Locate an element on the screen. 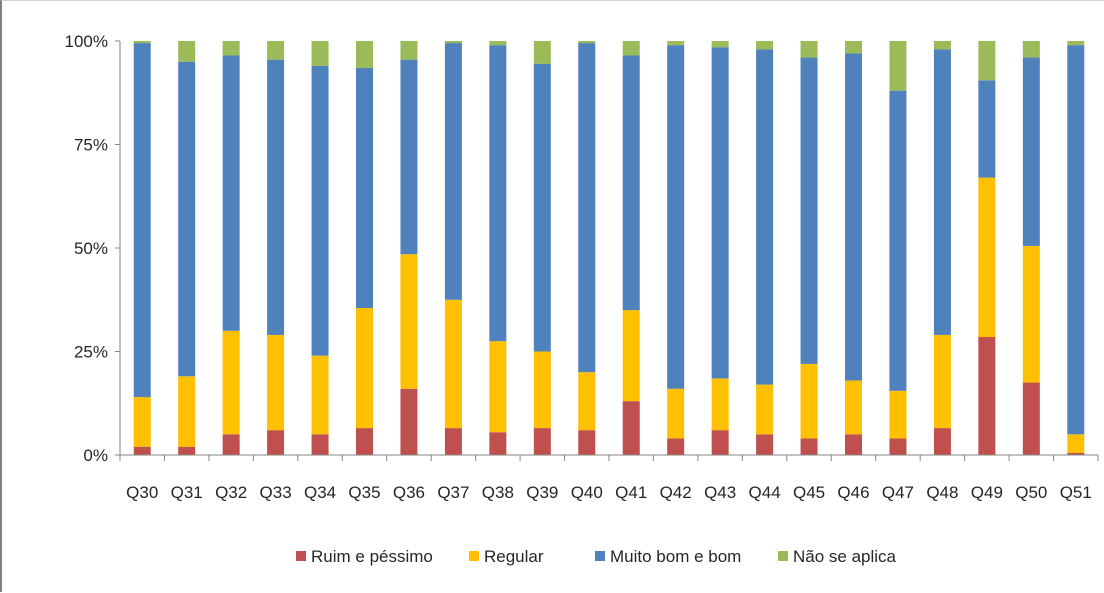  legend-label: Ruim e péssimo is located at coordinates (372, 556).